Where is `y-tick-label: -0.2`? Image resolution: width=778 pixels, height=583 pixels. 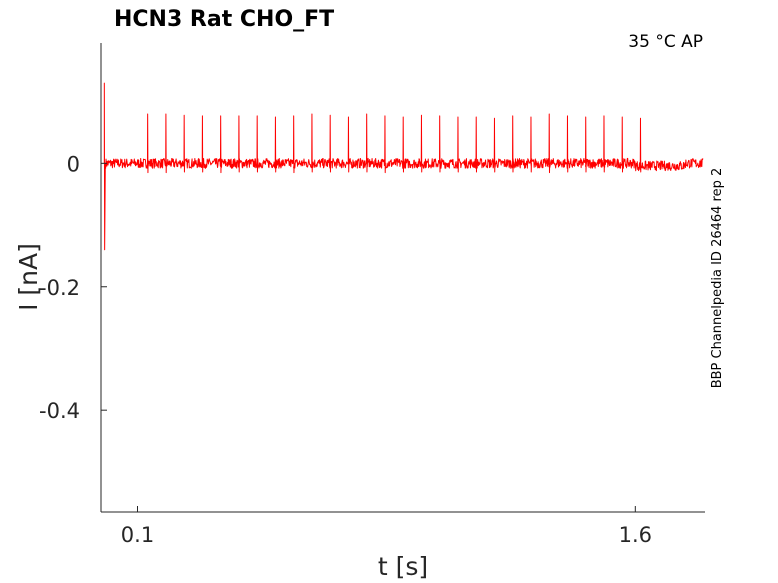
y-tick-label: -0.2 is located at coordinates (59, 288).